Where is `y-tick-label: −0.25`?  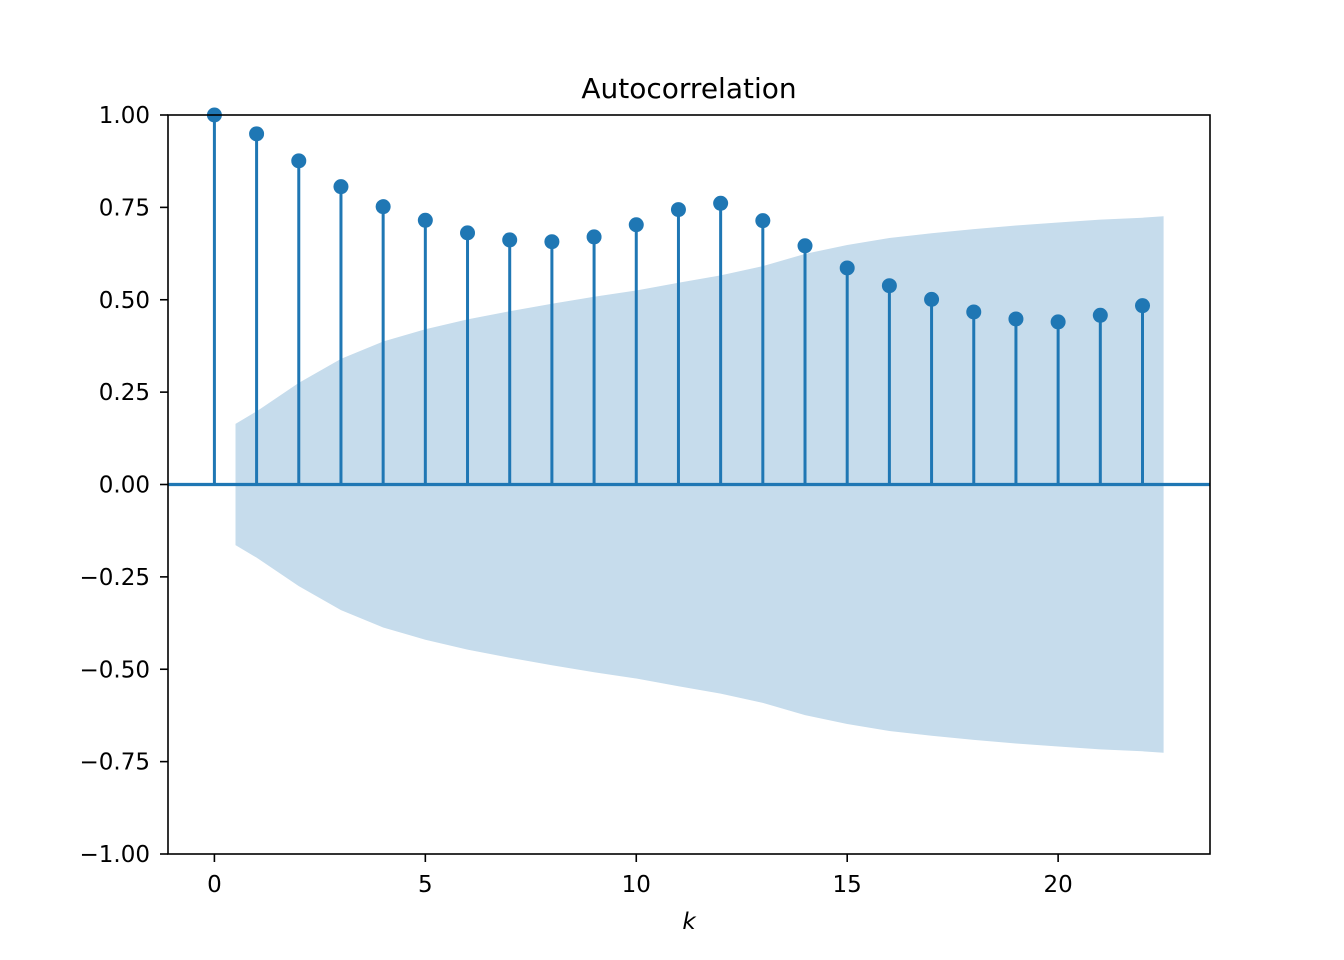 y-tick-label: −0.25 is located at coordinates (115, 578).